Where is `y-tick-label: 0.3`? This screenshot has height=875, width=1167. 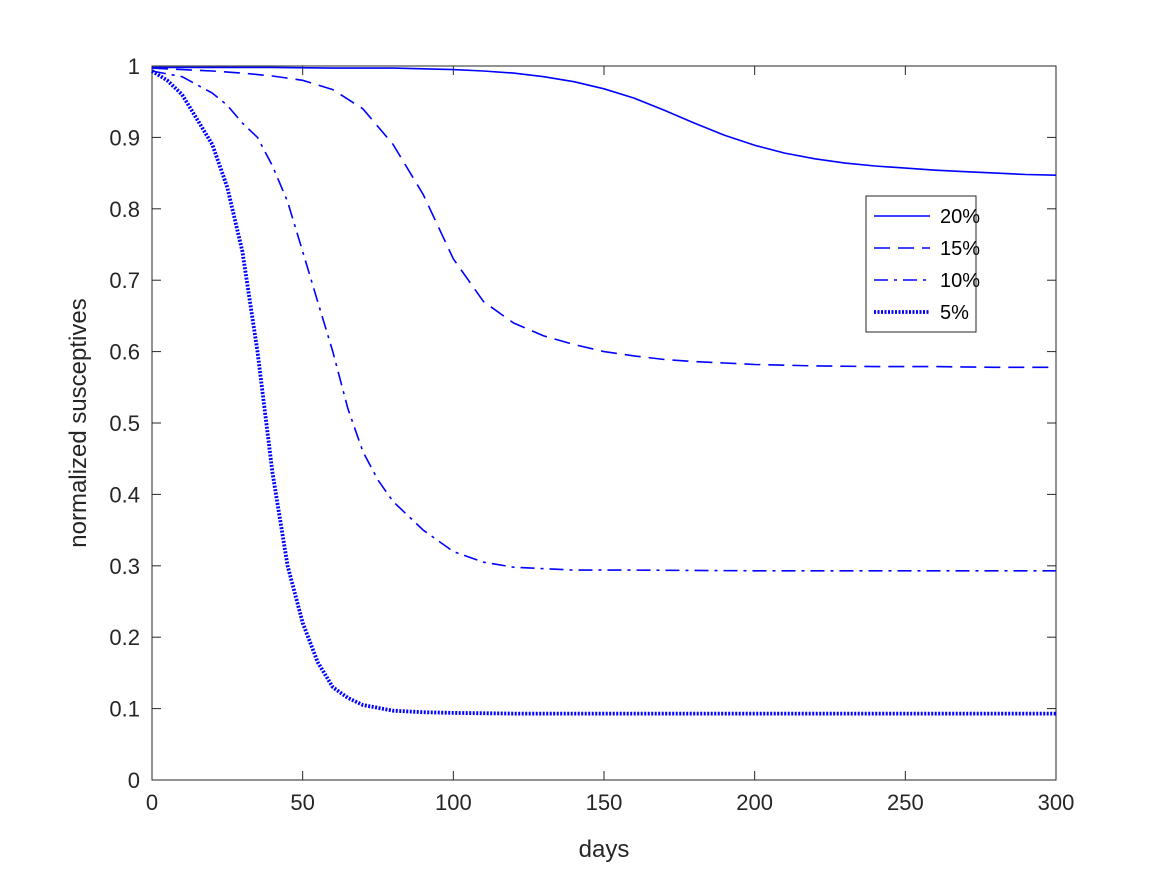
y-tick-label: 0.3 is located at coordinates (124, 566).